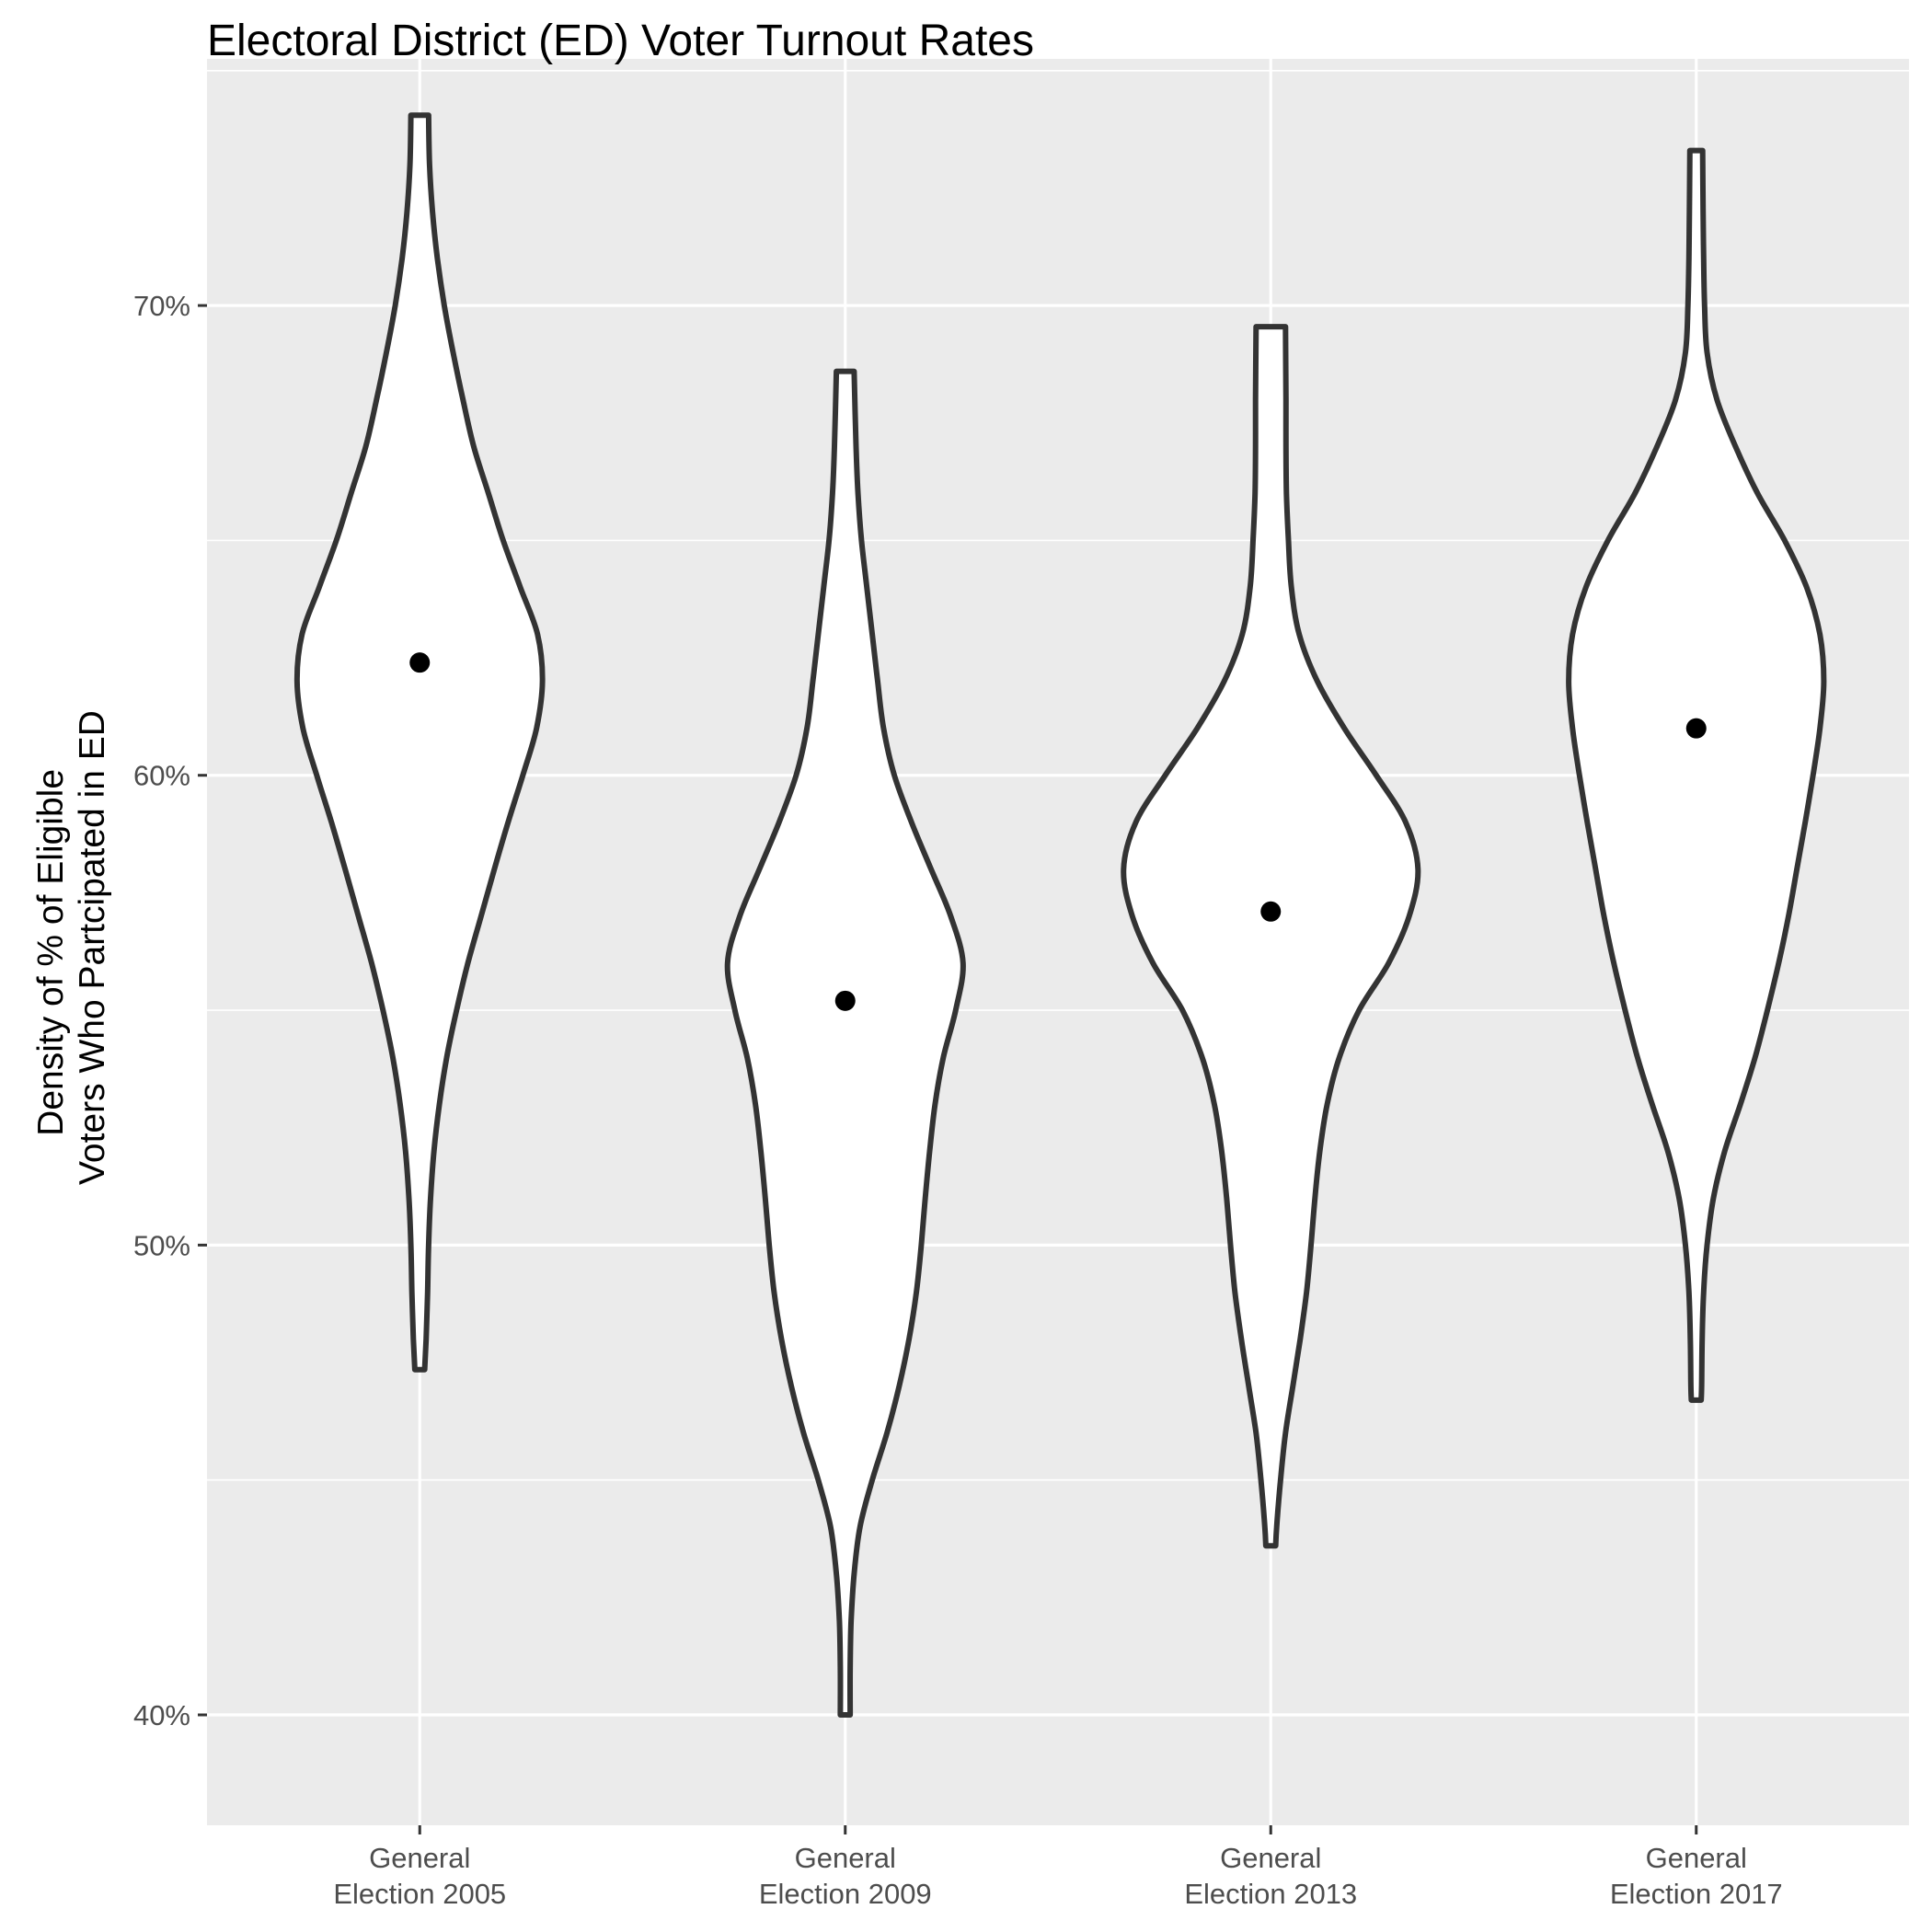 Image resolution: width=1932 pixels, height=1932 pixels. What do you see at coordinates (170, 1010) in the screenshot?
I see `y-axis: 40% 50% 60% 70%` at bounding box center [170, 1010].